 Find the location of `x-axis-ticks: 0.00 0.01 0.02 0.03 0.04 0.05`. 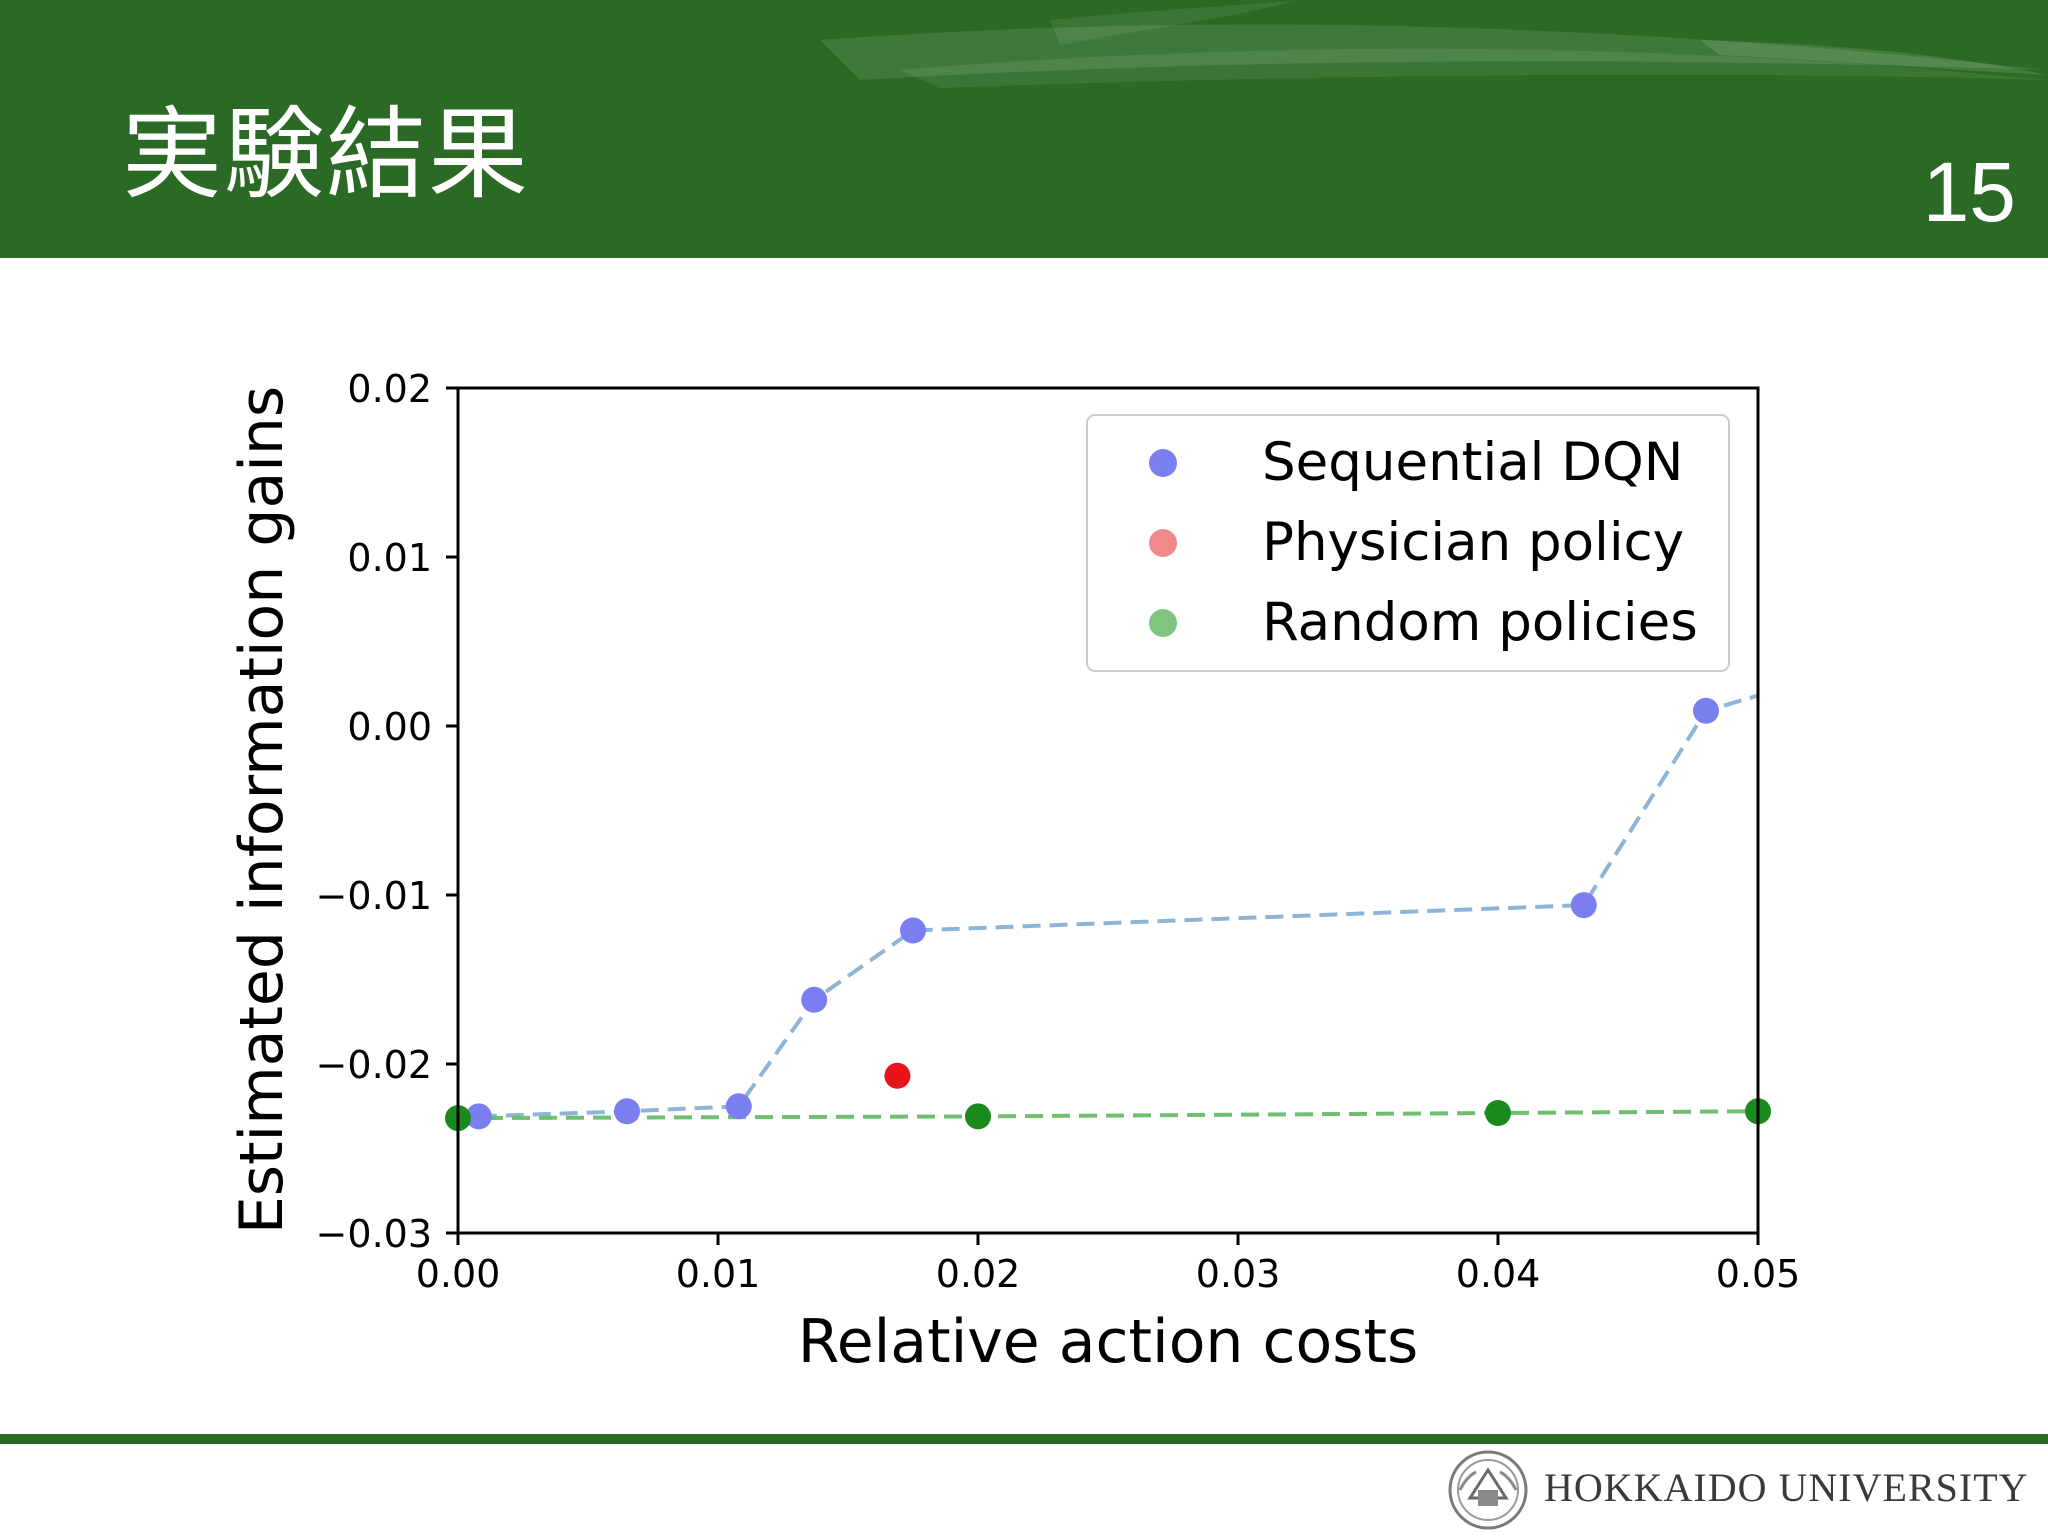

x-axis-ticks: 0.00 0.01 0.02 0.03 0.04 0.05 is located at coordinates (1108, 1264).